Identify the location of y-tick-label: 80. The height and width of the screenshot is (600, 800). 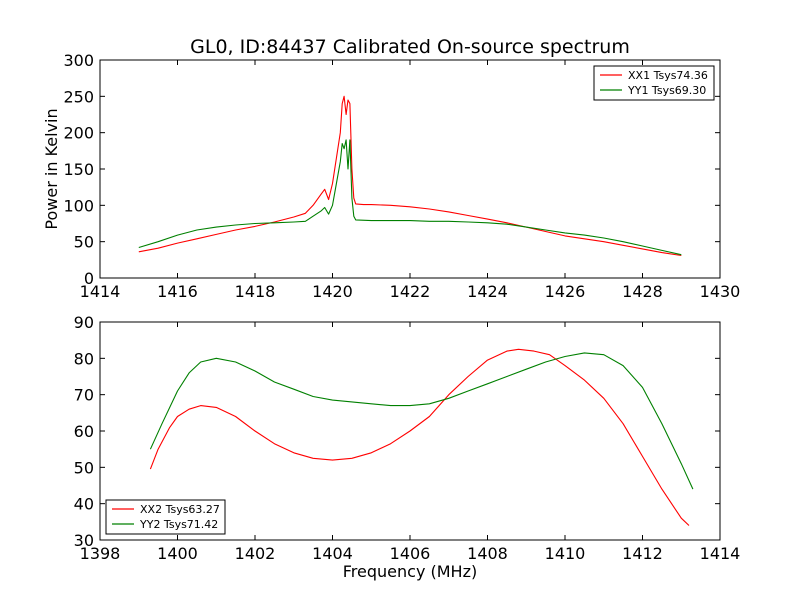
(84, 358).